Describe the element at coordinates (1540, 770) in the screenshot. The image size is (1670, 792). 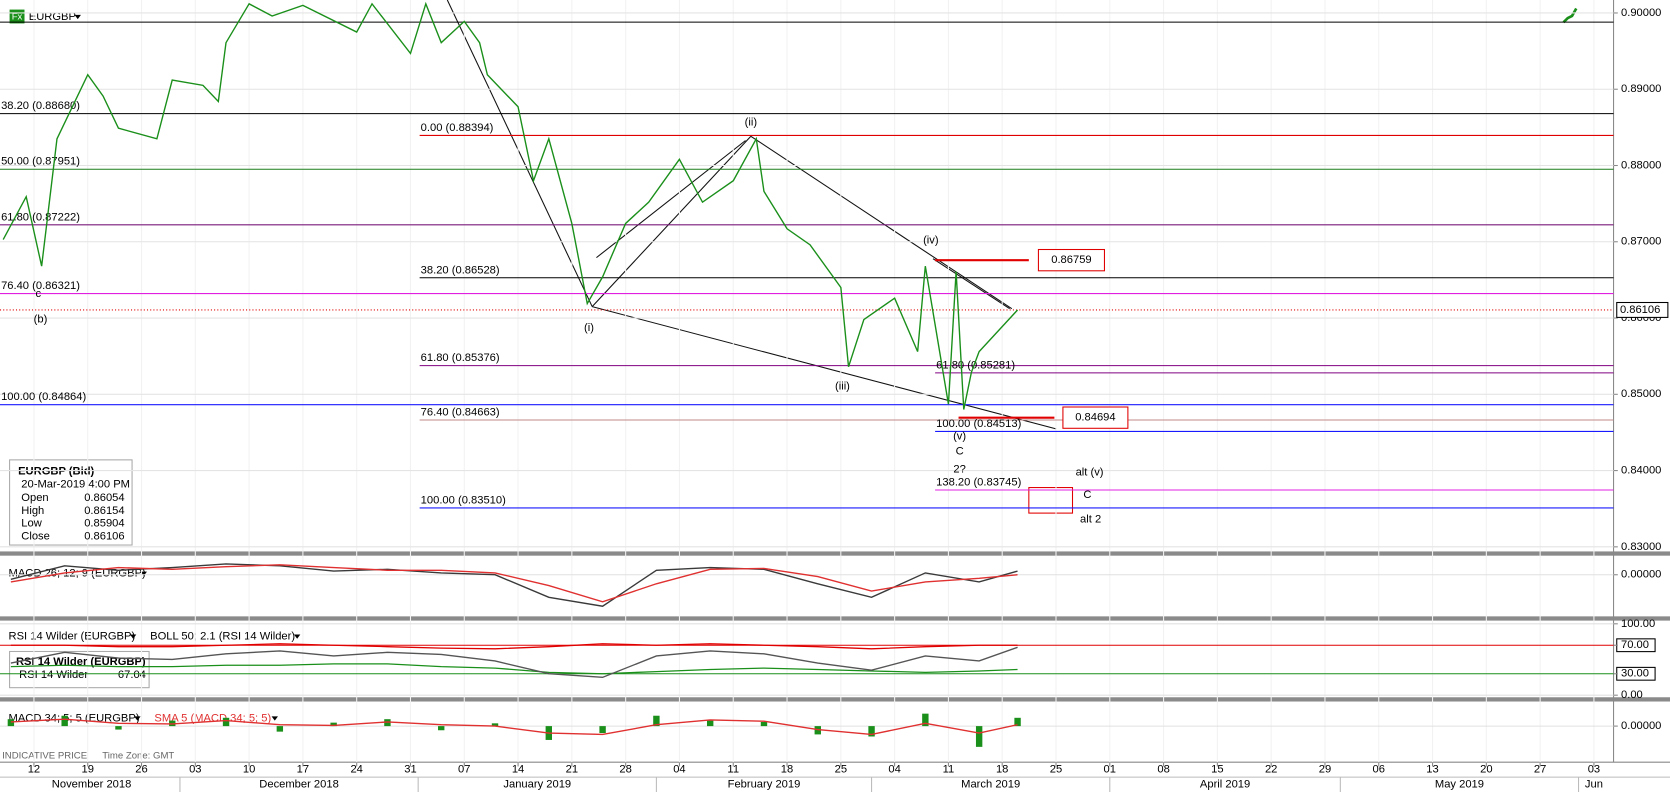
I see `x-tick-label: 27` at that location.